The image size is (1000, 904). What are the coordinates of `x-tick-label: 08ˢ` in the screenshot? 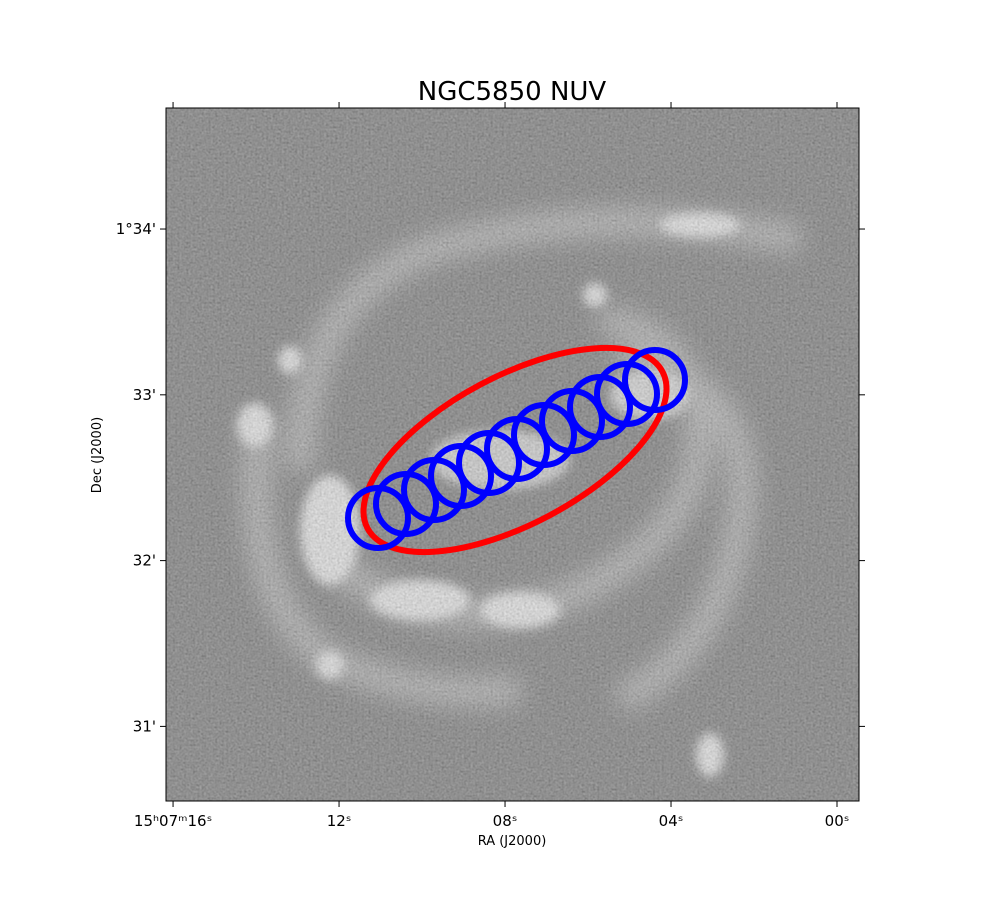 It's located at (505, 821).